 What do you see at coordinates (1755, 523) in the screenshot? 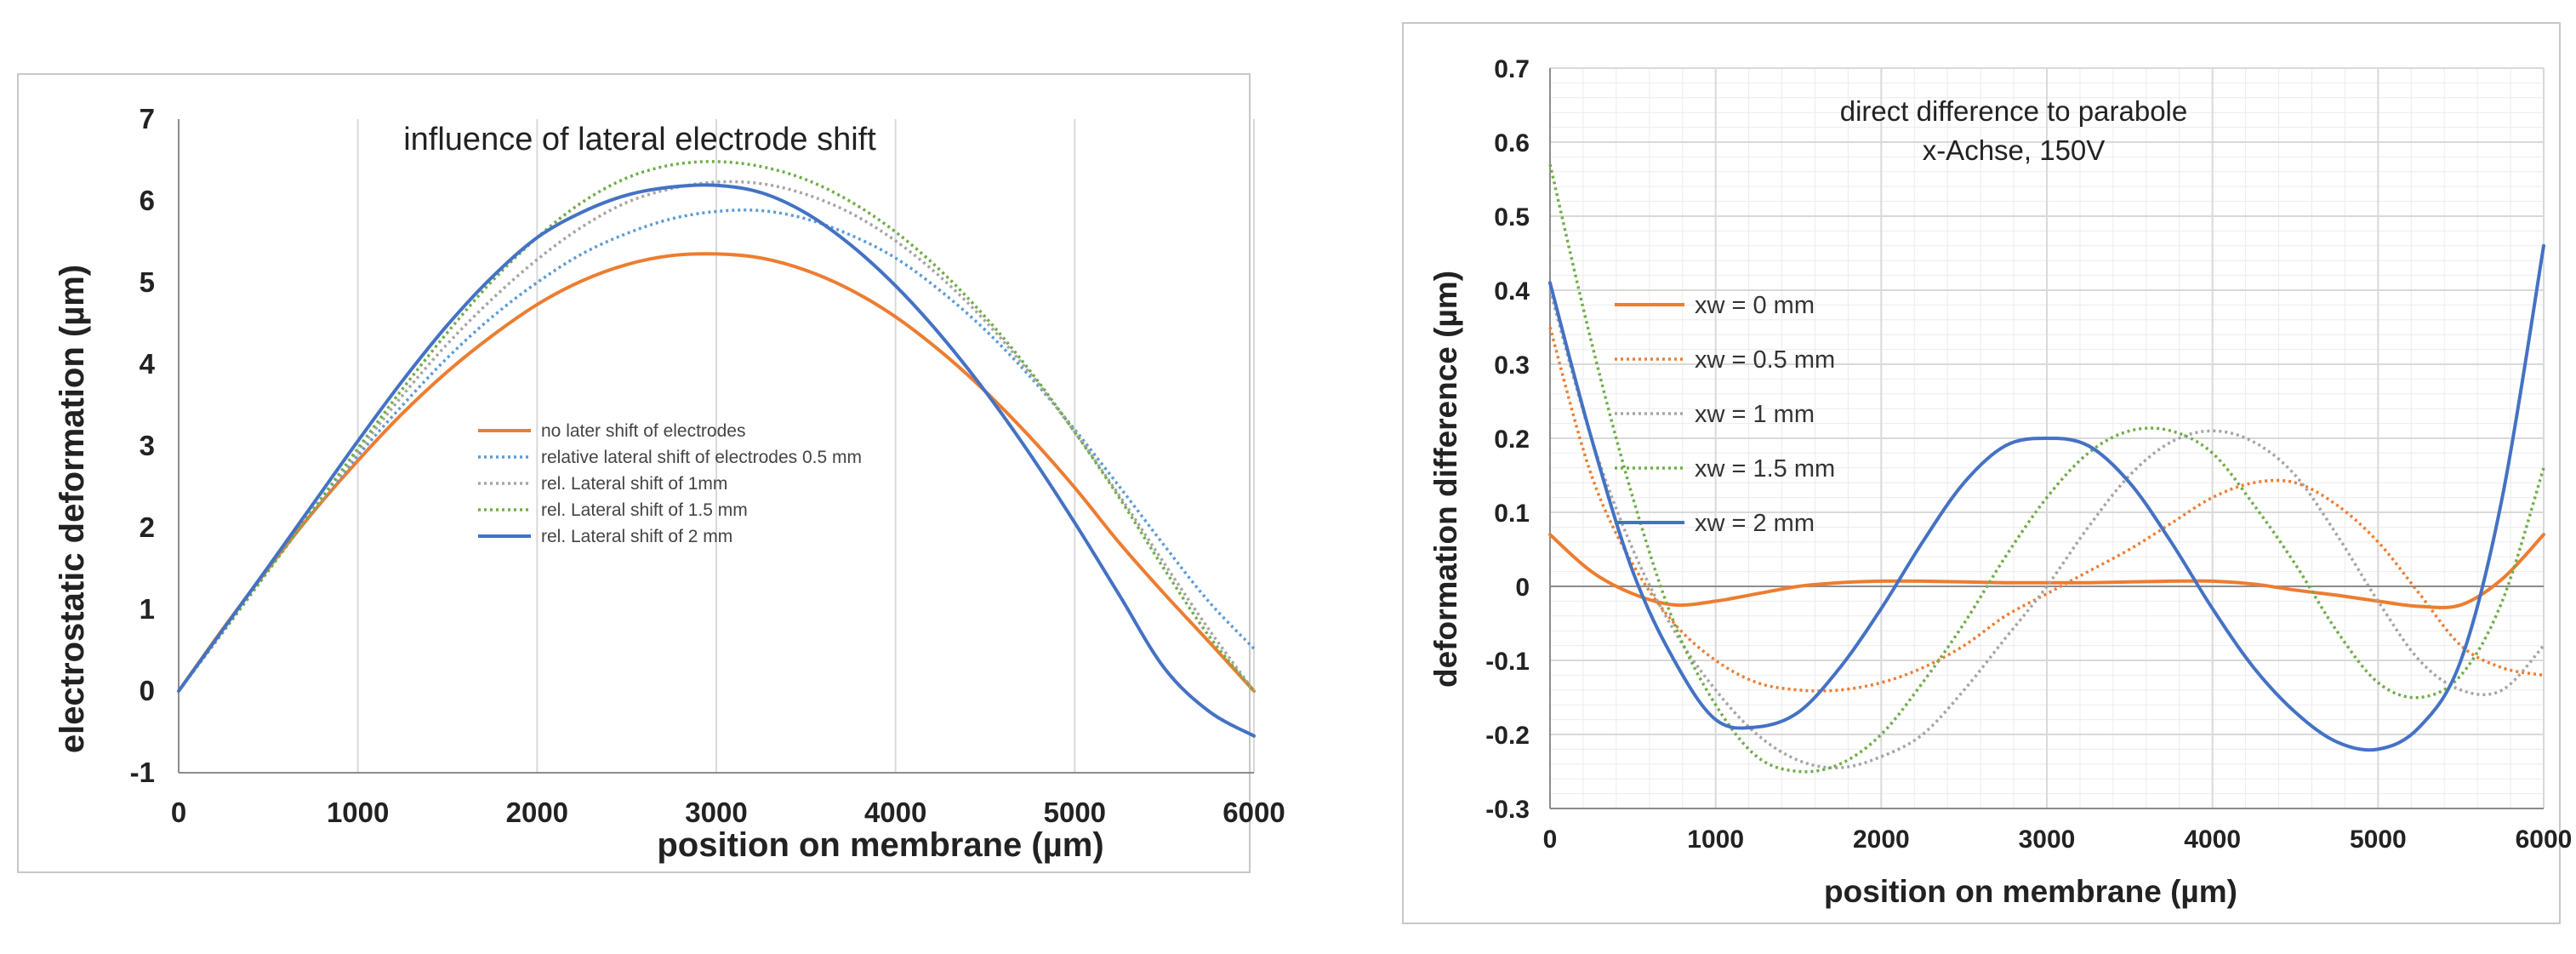
I see `legend-label: xw = 2 mm` at bounding box center [1755, 523].